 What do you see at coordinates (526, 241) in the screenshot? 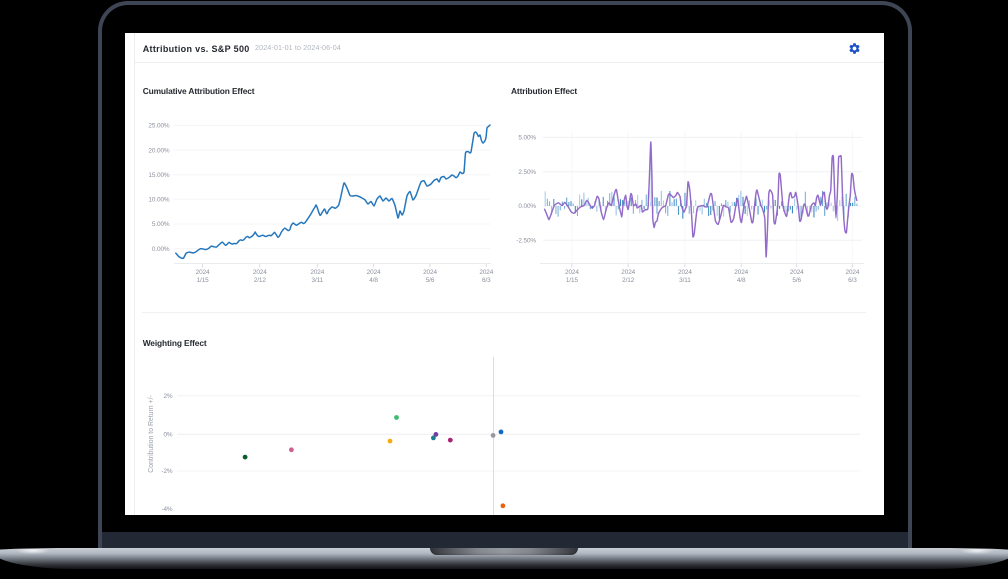
I see `svg-text: -2.50%` at bounding box center [526, 241].